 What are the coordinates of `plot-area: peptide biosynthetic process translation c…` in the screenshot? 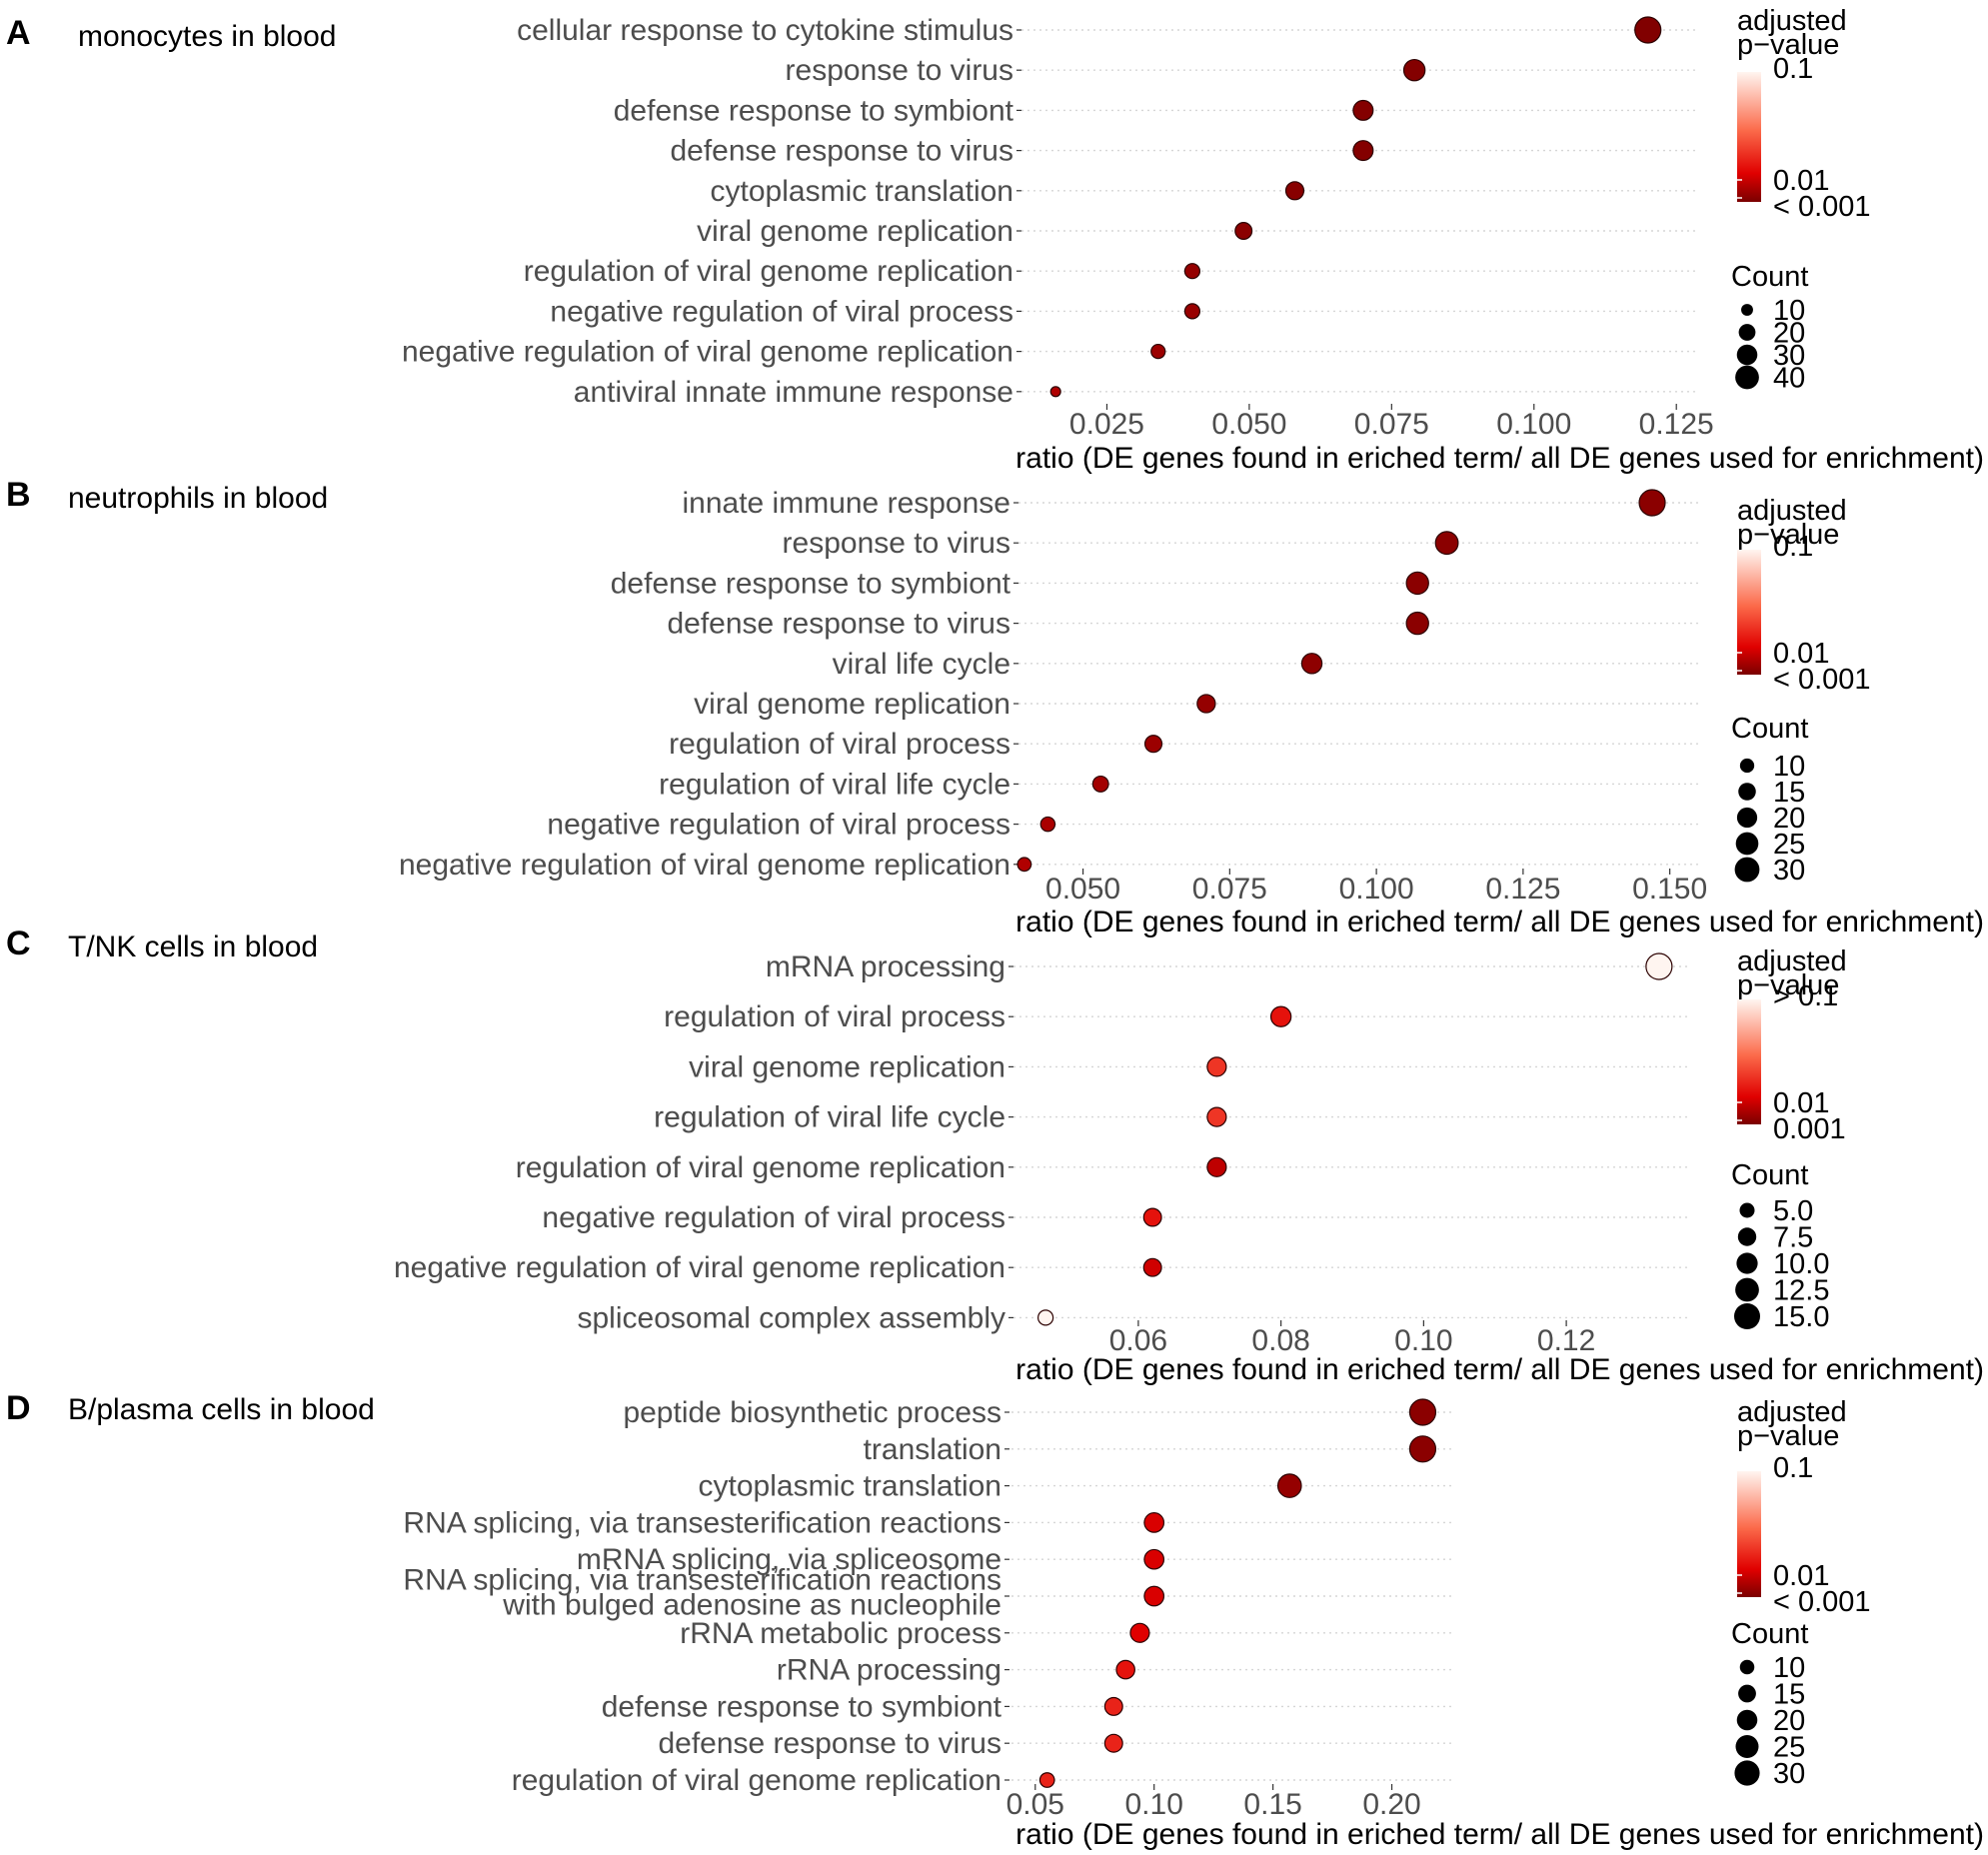 It's located at (927, 1608).